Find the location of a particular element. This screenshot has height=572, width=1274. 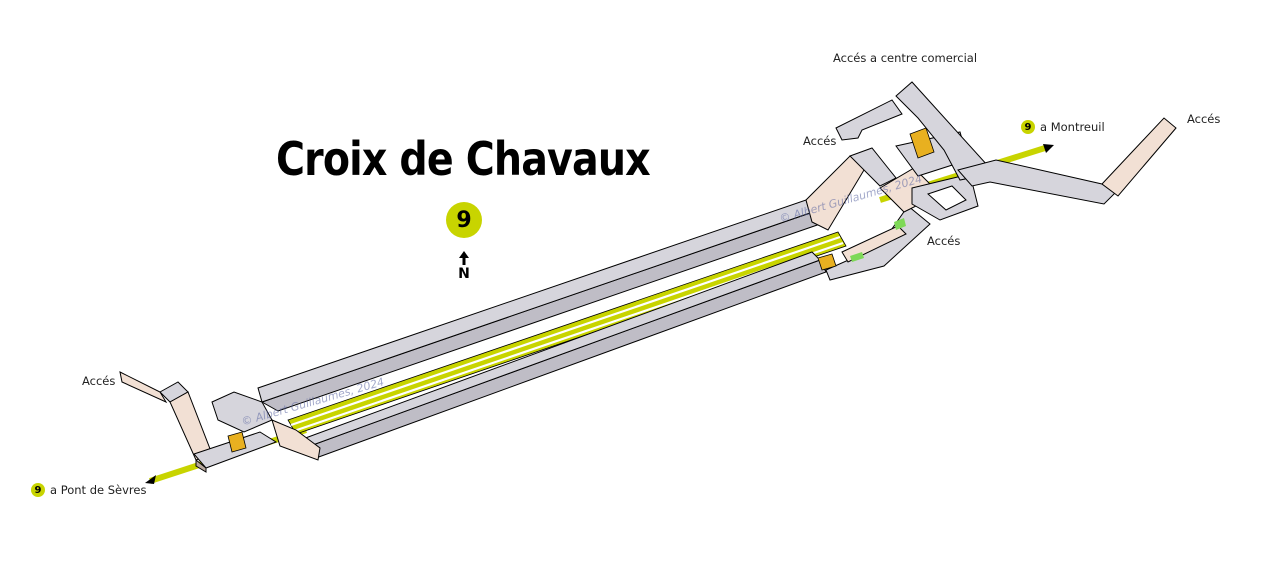

label-access-top-left: Accés is located at coordinates (820, 141).